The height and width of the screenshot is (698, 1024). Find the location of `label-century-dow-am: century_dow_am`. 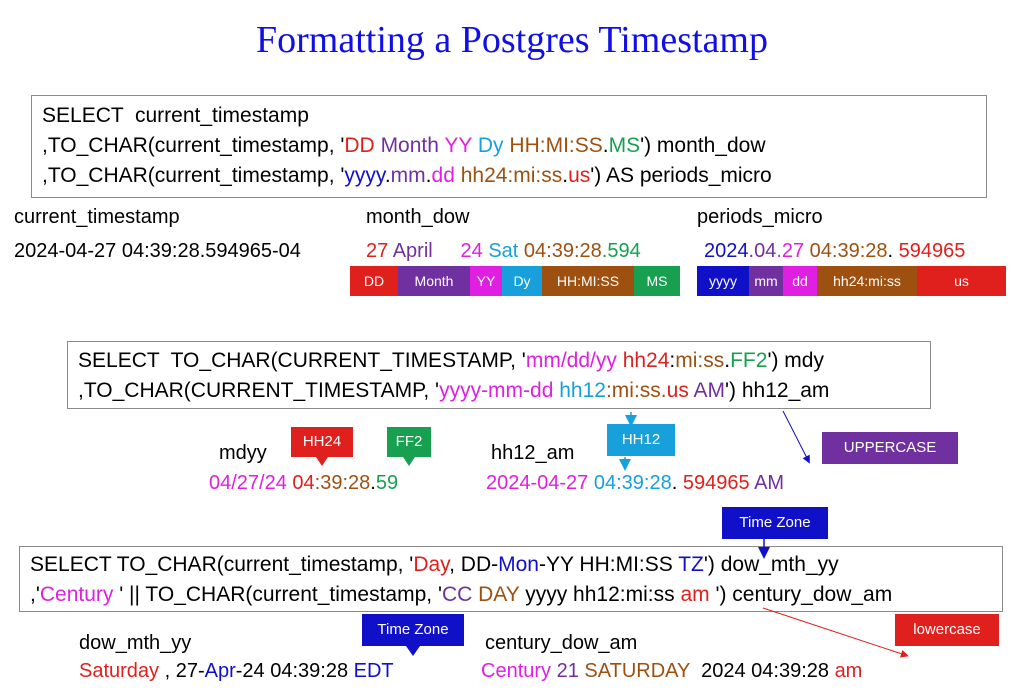

label-century-dow-am: century_dow_am is located at coordinates (561, 643).